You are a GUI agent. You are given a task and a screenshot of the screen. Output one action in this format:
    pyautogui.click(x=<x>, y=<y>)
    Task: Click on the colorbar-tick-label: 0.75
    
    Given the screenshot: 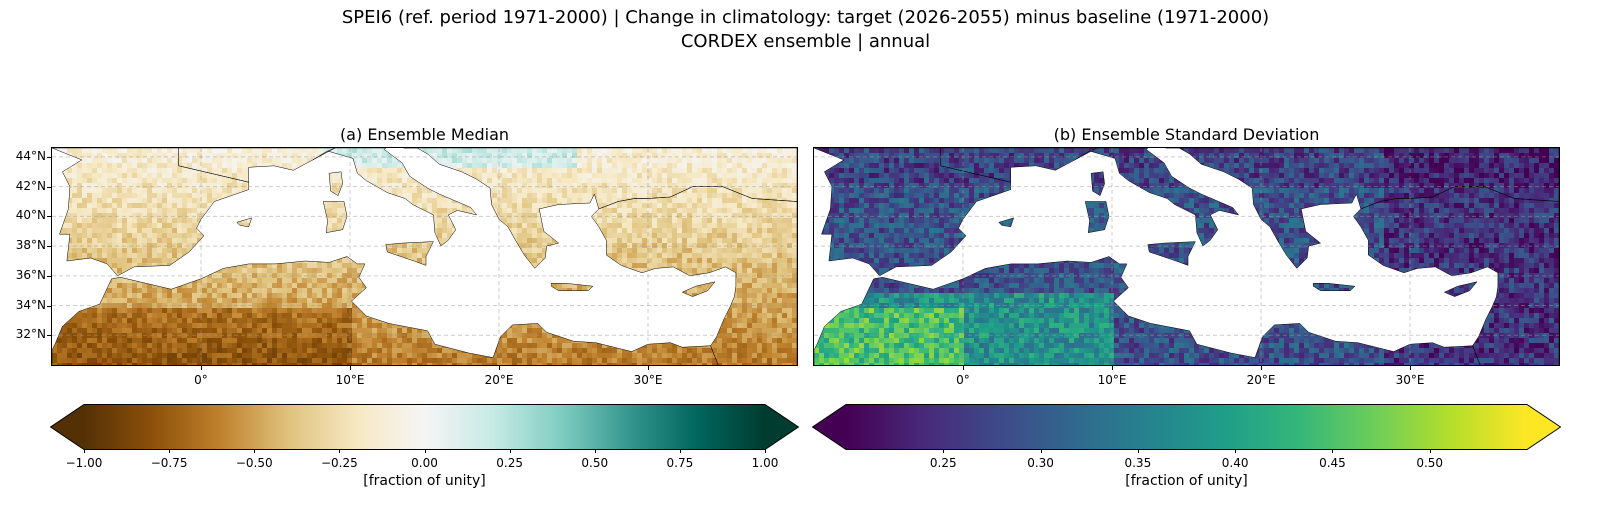 What is the action you would take?
    pyautogui.click(x=680, y=463)
    